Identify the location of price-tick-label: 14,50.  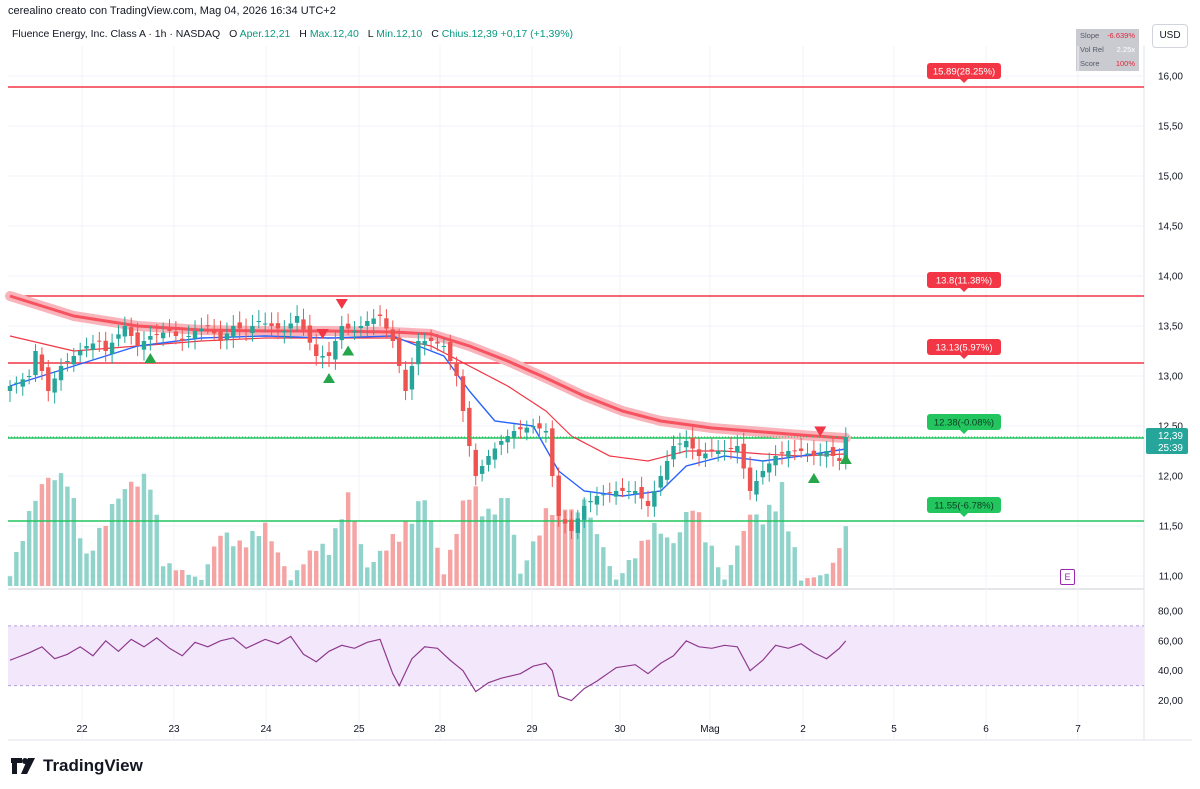
(1170, 227).